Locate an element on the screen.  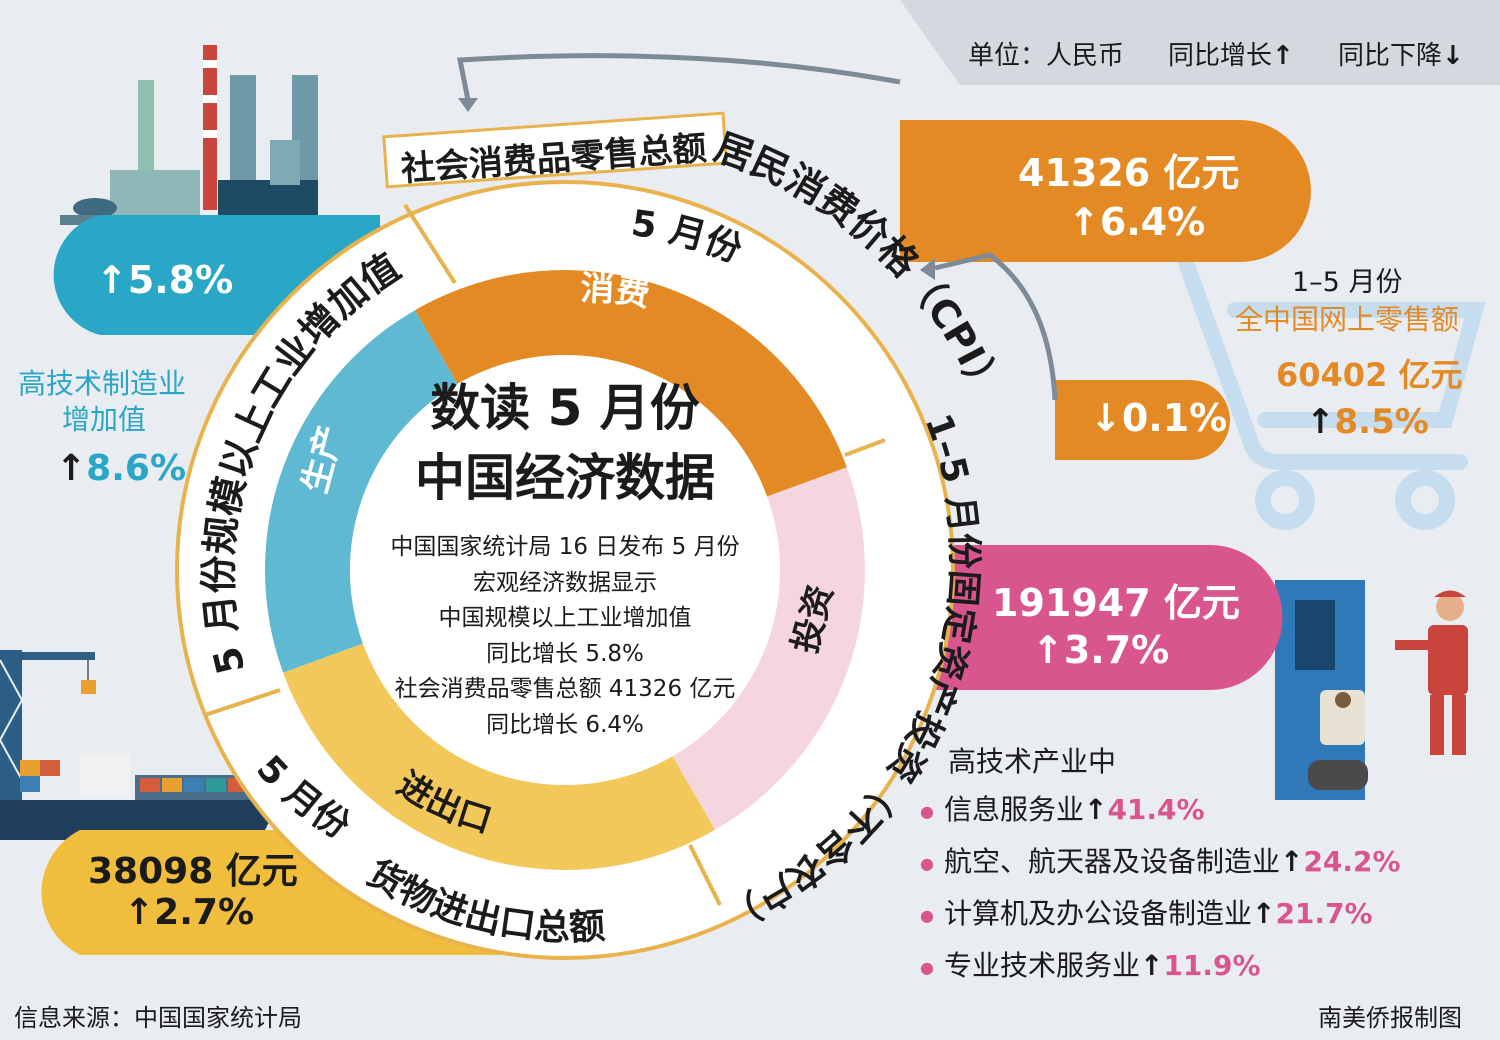
hightech-change: ↑8.6% is located at coordinates (121, 468).